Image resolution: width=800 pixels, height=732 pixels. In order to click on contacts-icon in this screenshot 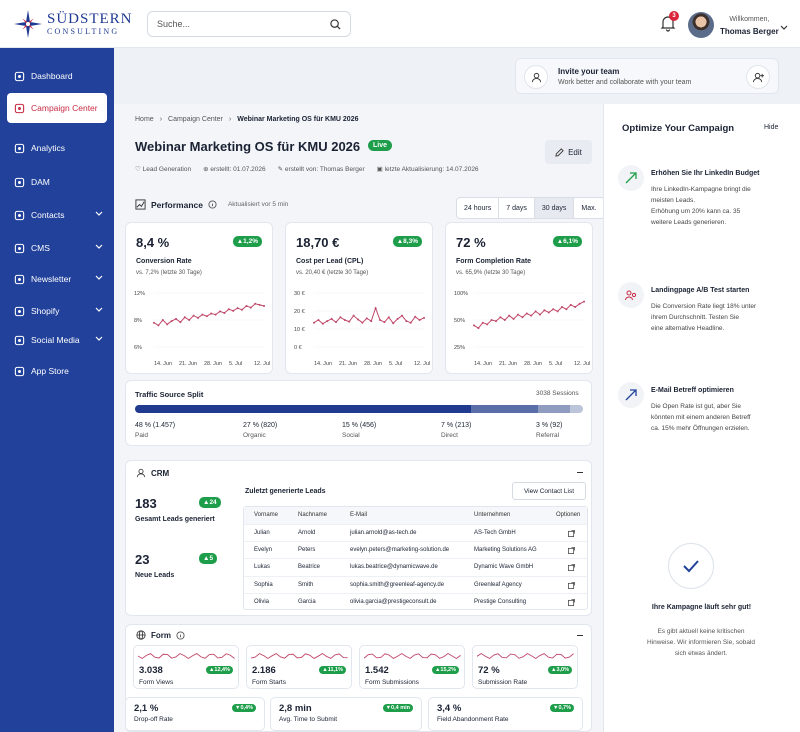, I will do `click(19, 215)`.